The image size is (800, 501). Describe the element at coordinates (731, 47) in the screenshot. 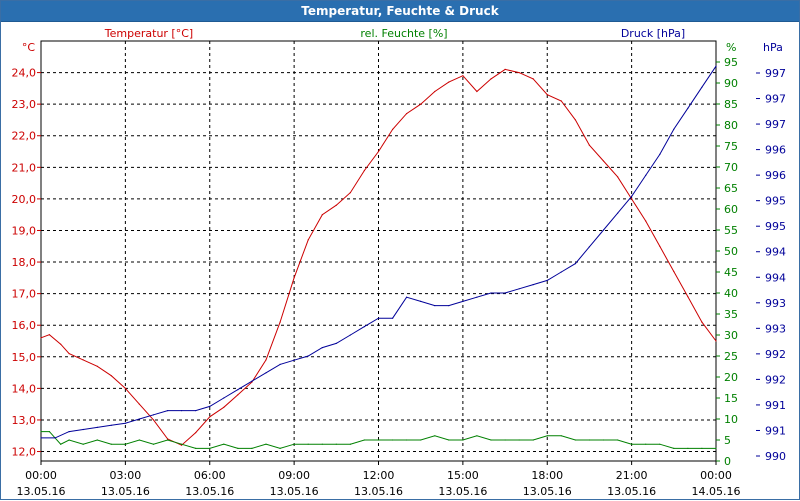

I see `humidity-unit: %` at that location.